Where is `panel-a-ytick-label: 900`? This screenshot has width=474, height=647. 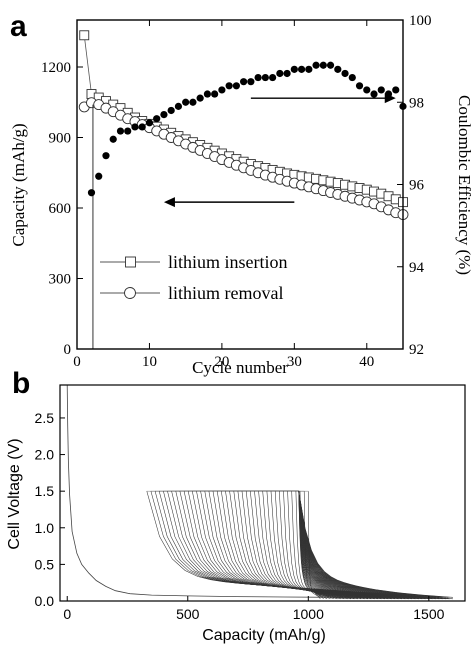 panel-a-ytick-label: 900 is located at coordinates (60, 139).